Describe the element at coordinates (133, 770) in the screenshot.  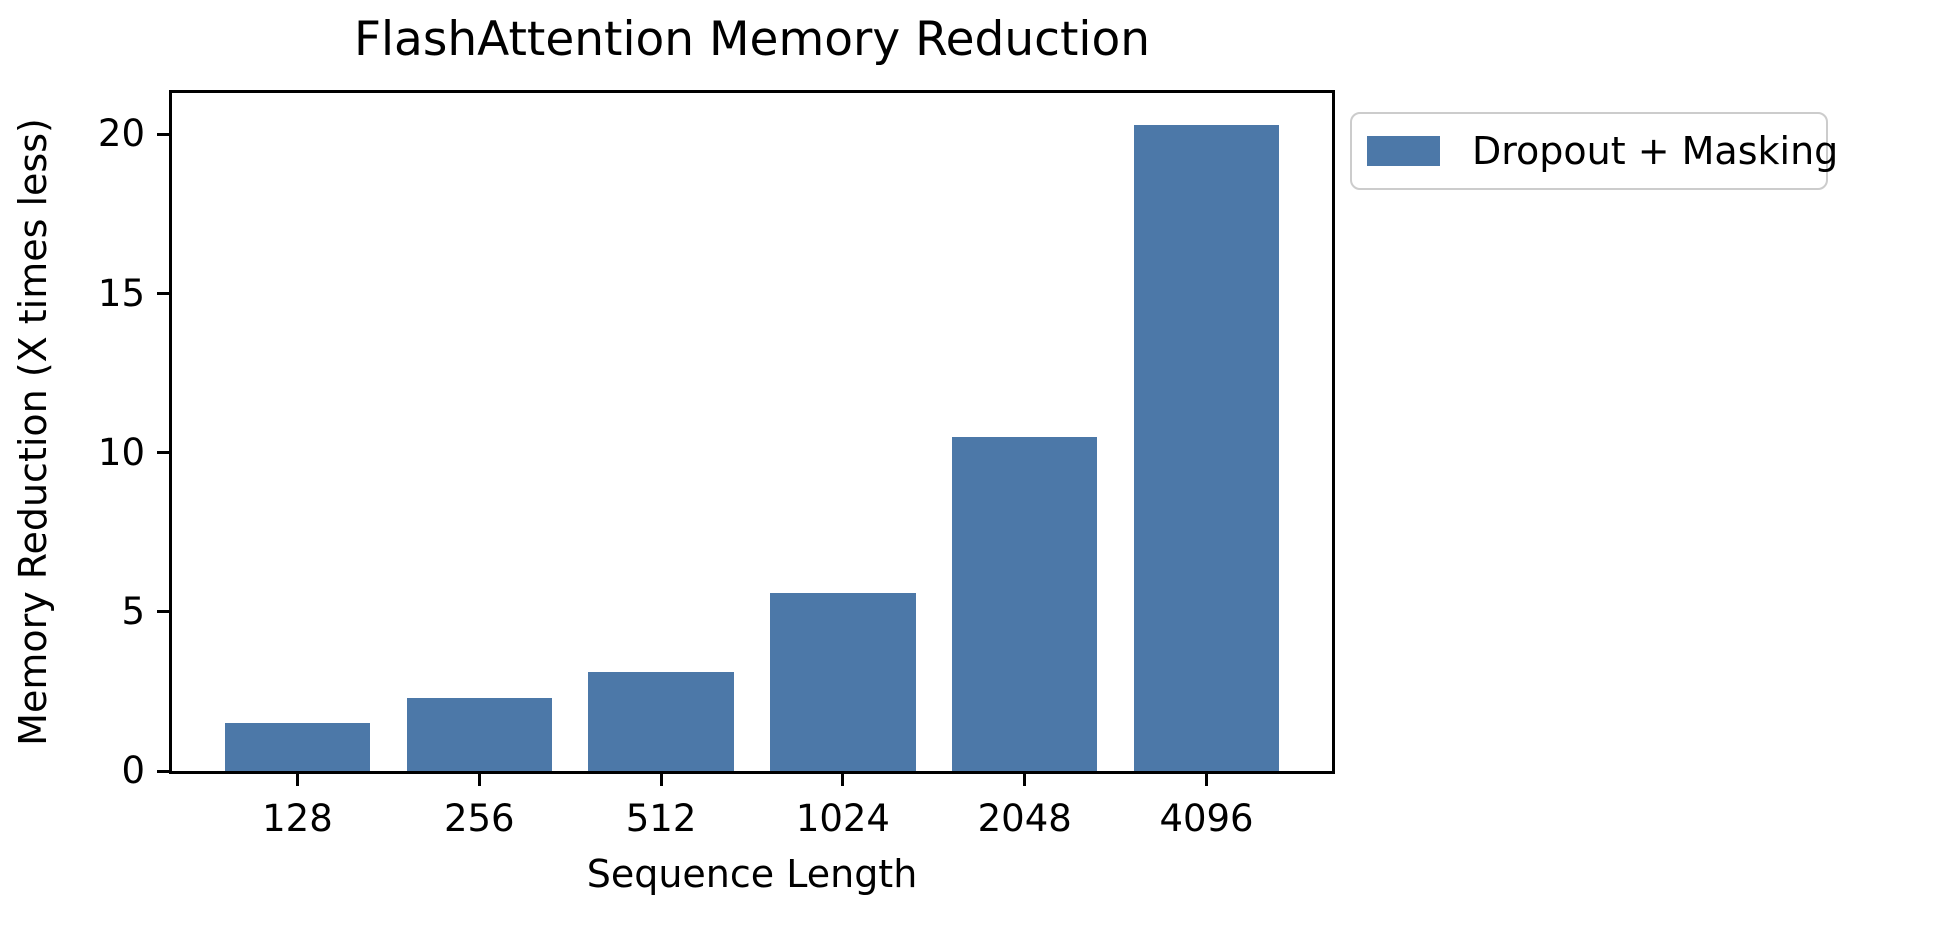
I see `y-tick-label: 0` at that location.